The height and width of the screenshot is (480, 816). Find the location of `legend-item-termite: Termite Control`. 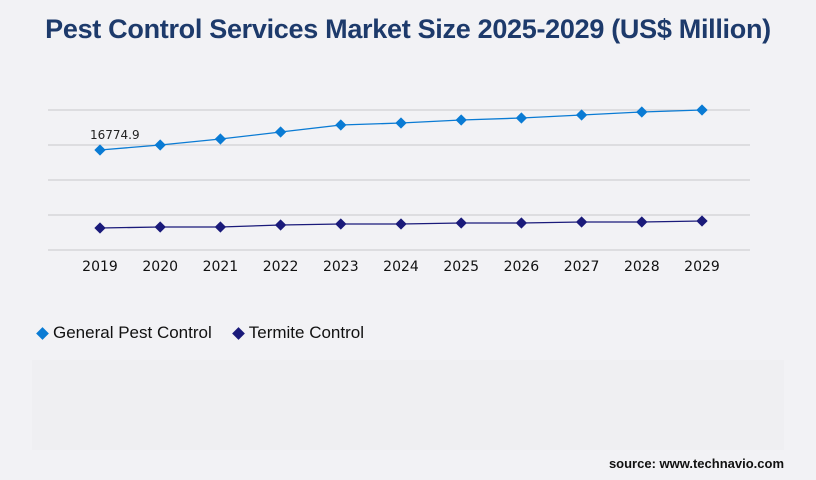

legend-item-termite: Termite Control is located at coordinates (298, 333).